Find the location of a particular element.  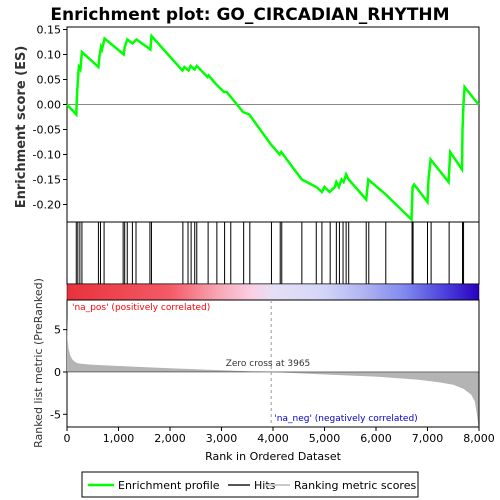

es-axis-label: Enrichment score (ES) is located at coordinates (21, 127).